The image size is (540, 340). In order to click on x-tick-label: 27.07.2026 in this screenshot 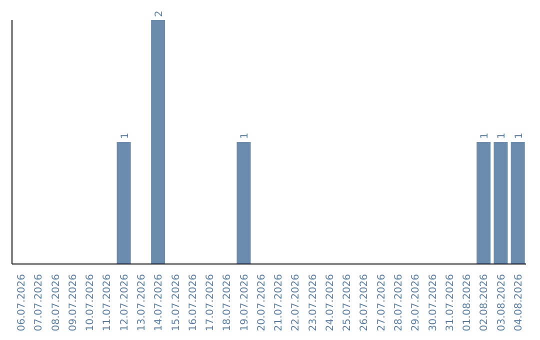, I will do `click(382, 303)`.